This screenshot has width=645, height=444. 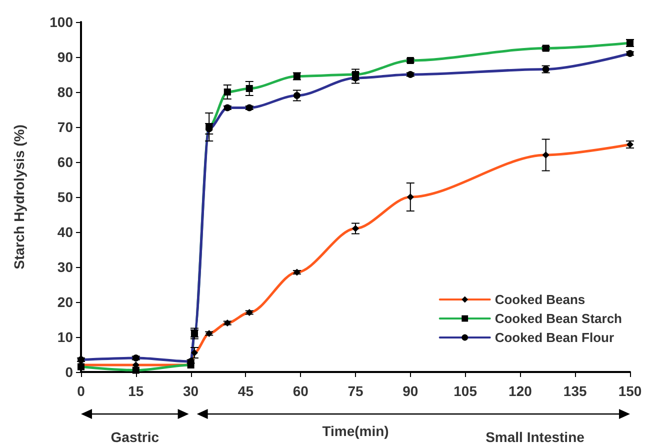 I want to click on text: Gastric, so click(x=135, y=436).